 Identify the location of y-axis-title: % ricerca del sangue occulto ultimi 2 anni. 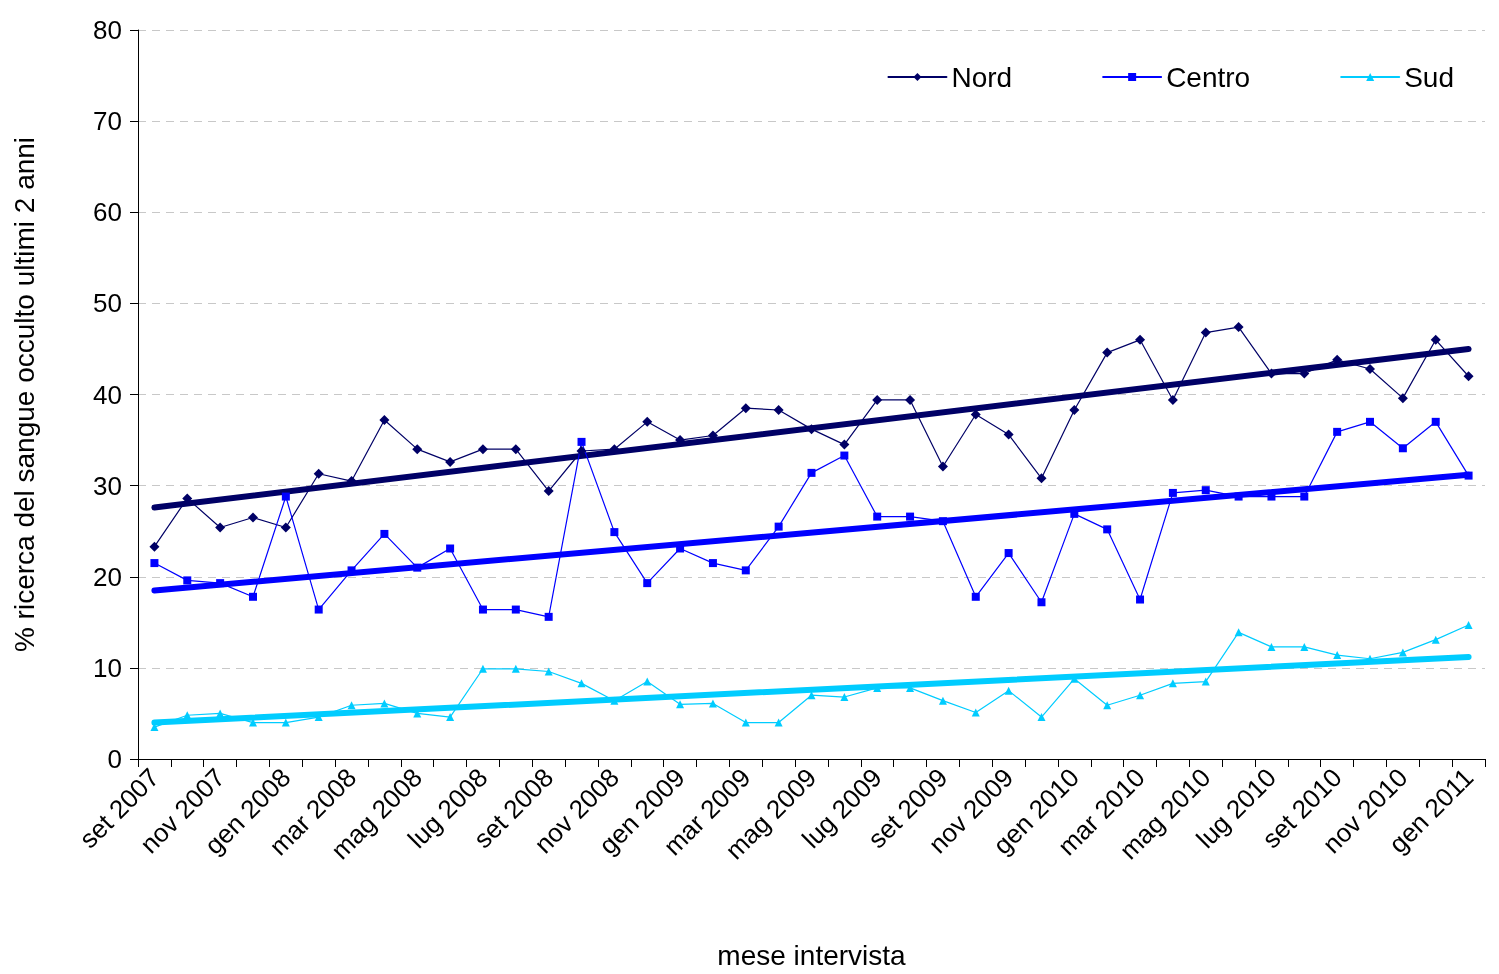
(24, 394).